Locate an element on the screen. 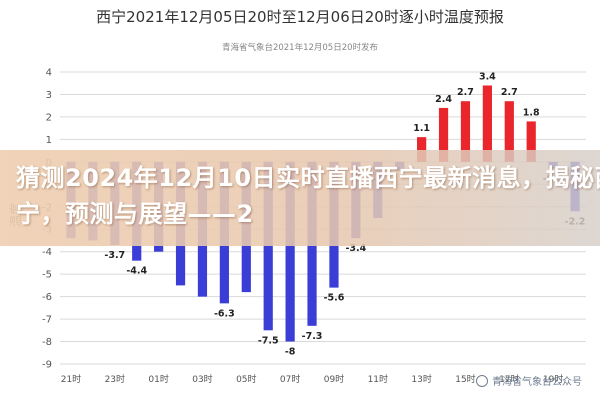 The image size is (600, 400). x-tick-label: 21时 is located at coordinates (71, 379).